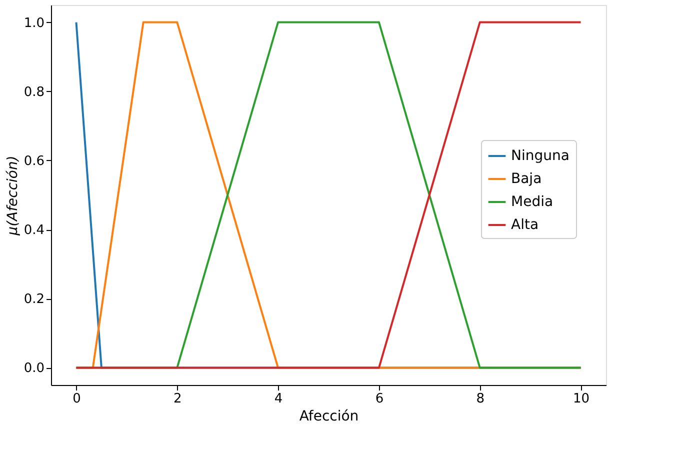 This screenshot has width=684, height=465. I want to click on y-axis-title: μ(Afección), so click(12, 196).